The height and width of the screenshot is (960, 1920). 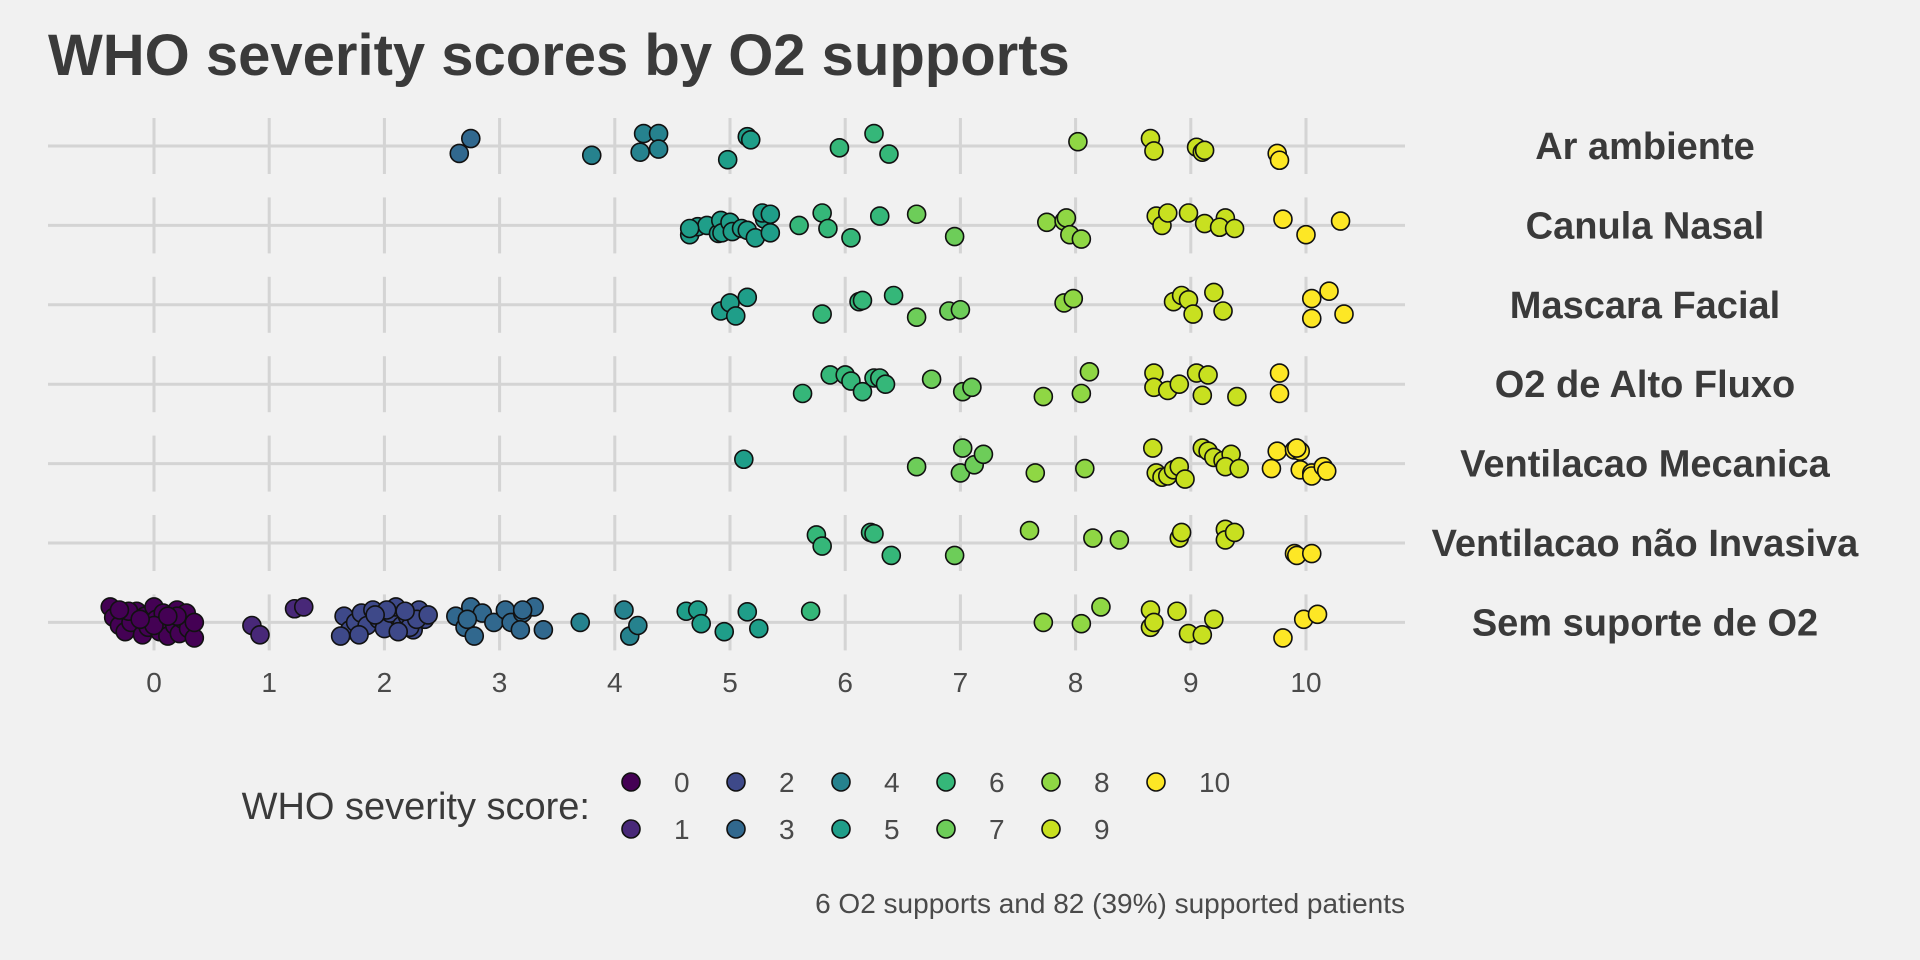 I want to click on x-tick-label: 4, so click(x=615, y=682).